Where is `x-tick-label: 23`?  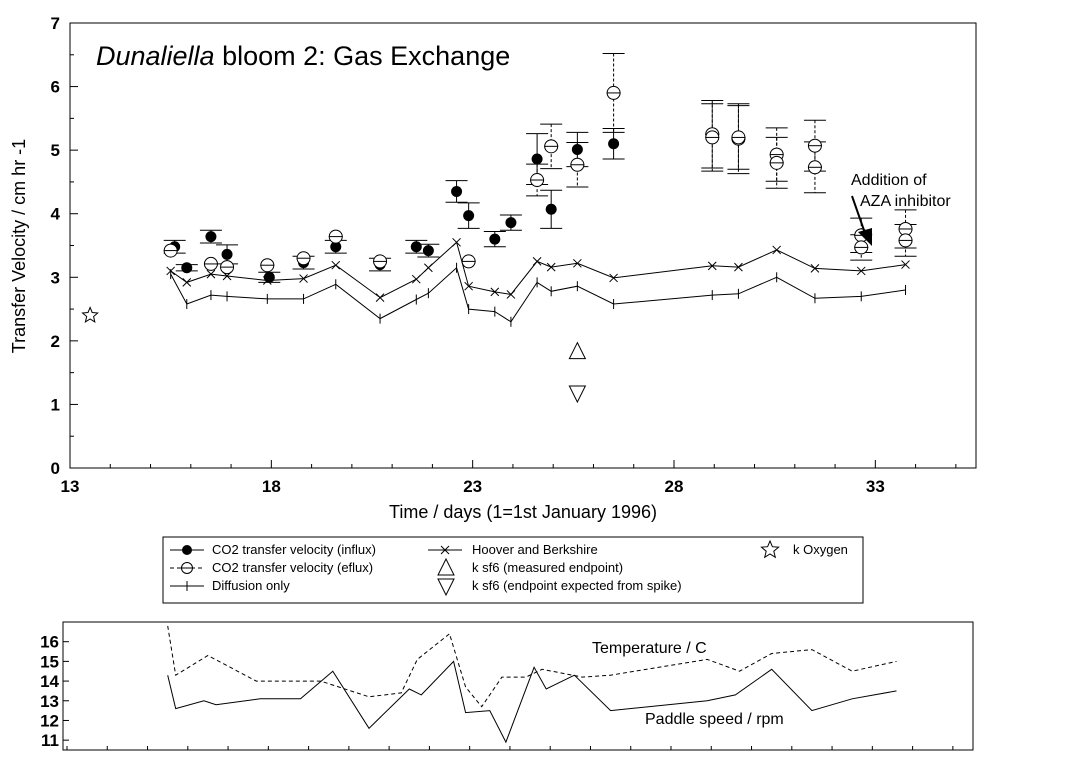 x-tick-label: 23 is located at coordinates (472, 486).